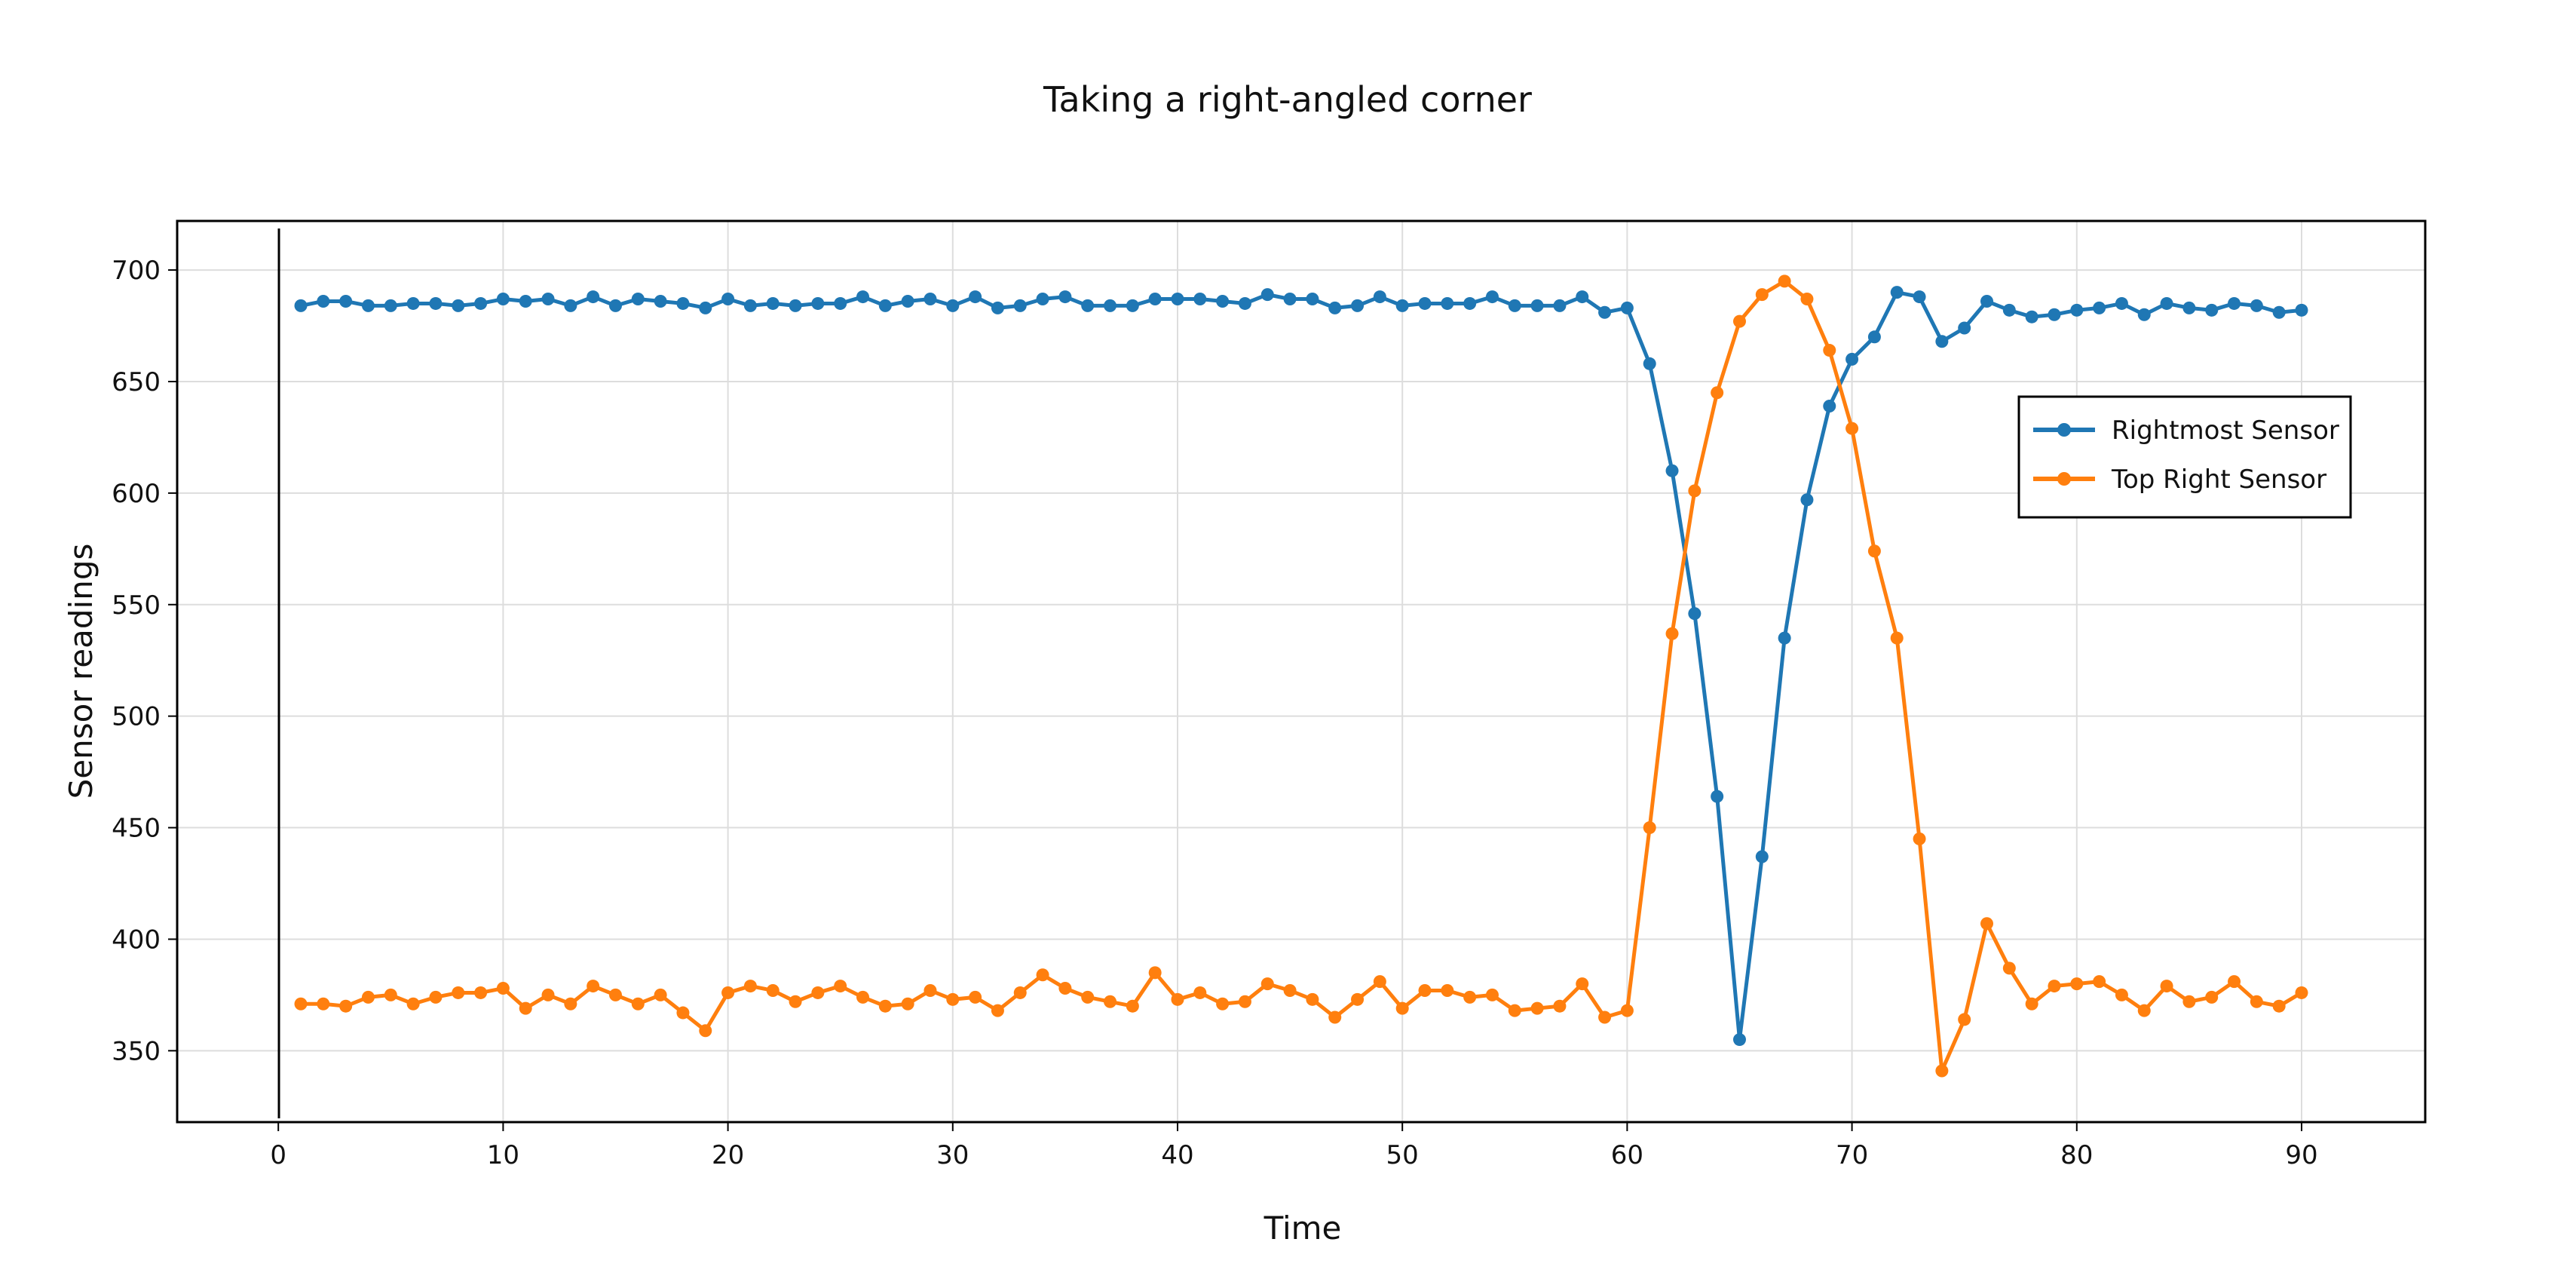  Describe the element at coordinates (1627, 1155) in the screenshot. I see `x-tick-label: 60` at that location.